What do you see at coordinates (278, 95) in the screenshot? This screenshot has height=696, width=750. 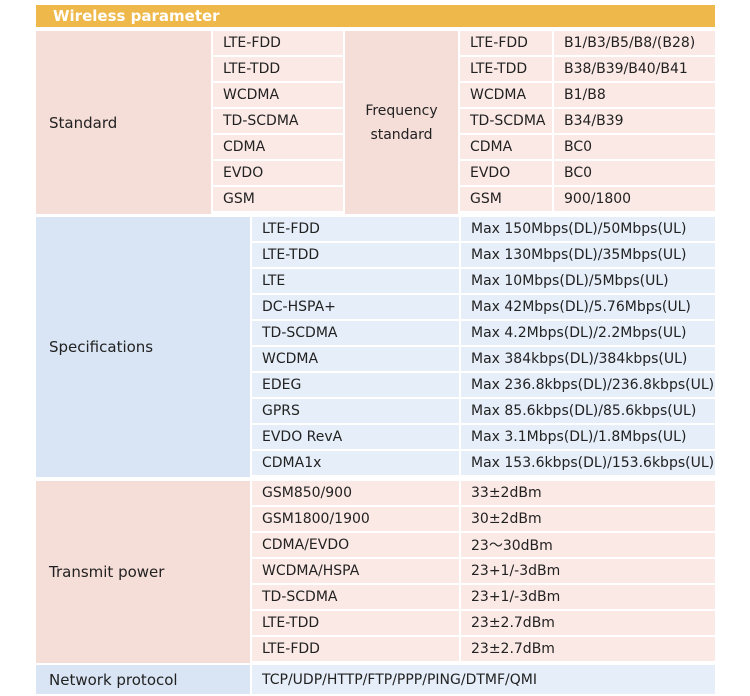 I see `standard-item: WCDMA` at bounding box center [278, 95].